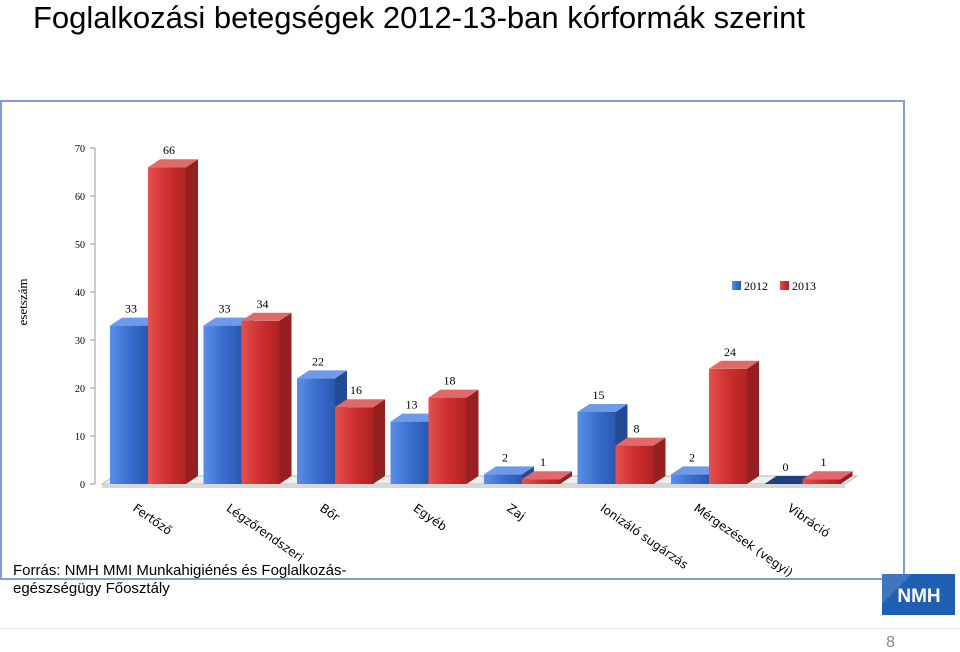 The image size is (960, 652). What do you see at coordinates (265, 532) in the screenshot?
I see `x-tick-label: Légzőrendszeri` at bounding box center [265, 532].